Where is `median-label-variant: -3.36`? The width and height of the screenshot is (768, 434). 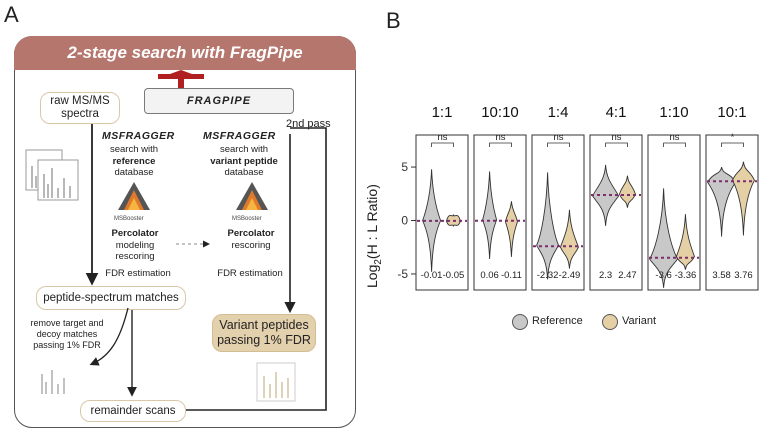 median-label-variant: -3.36 is located at coordinates (686, 275).